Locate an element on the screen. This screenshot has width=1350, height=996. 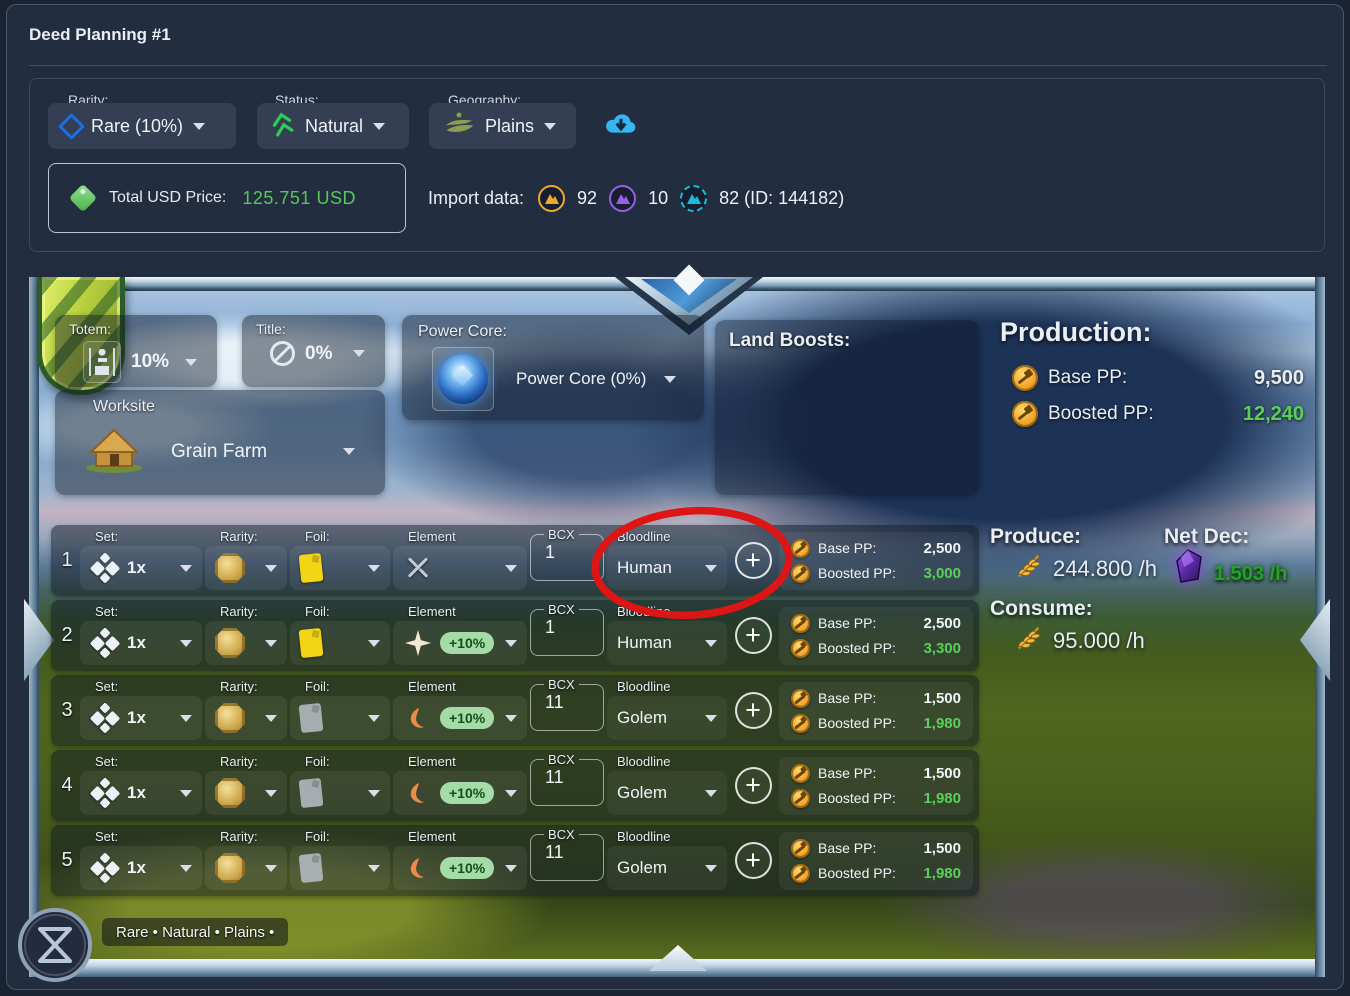
rarity-value: Rare (10%) is located at coordinates (137, 125).